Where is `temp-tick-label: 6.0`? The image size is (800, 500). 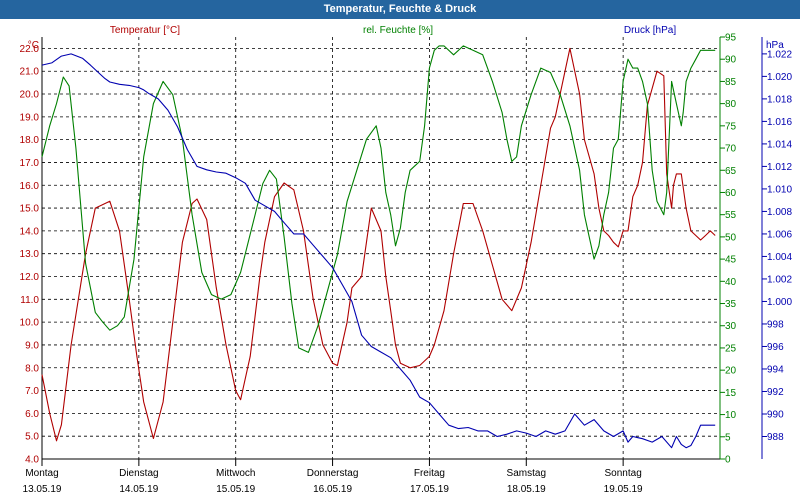
temp-tick-label: 6.0 is located at coordinates (32, 414).